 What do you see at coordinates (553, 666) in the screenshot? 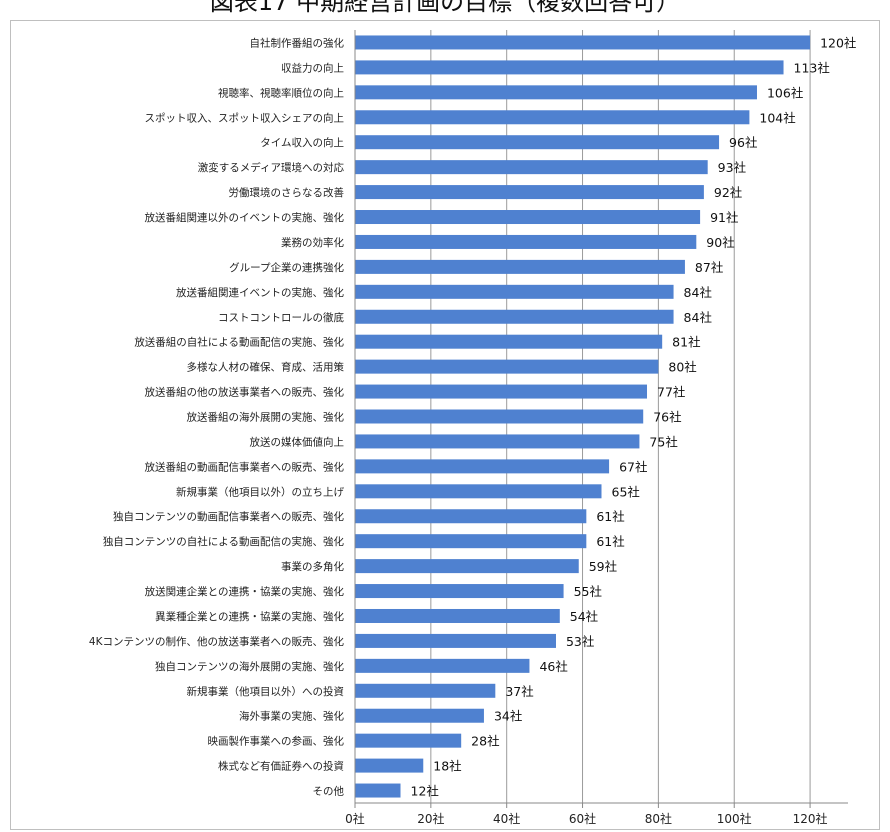
I see `data-label: 46社` at bounding box center [553, 666].